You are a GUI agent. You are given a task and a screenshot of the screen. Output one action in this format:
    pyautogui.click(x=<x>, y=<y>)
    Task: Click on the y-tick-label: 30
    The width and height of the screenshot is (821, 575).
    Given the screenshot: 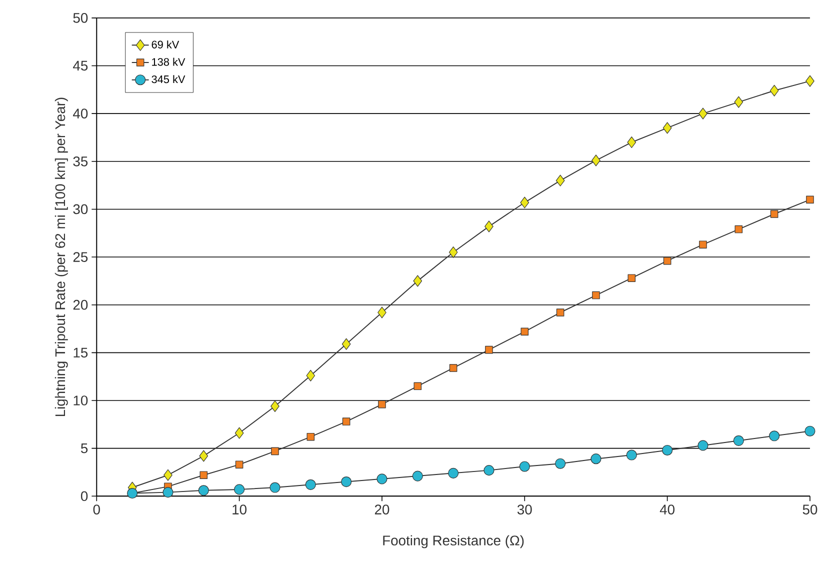 What is the action you would take?
    pyautogui.click(x=80, y=209)
    